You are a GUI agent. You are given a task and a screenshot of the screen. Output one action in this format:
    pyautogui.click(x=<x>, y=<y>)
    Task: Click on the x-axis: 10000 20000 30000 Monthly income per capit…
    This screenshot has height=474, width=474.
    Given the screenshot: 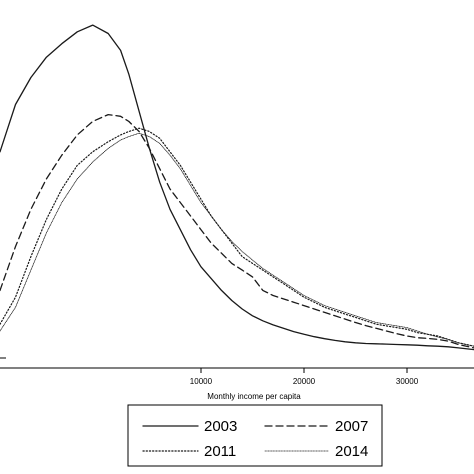 What is the action you would take?
    pyautogui.click(x=237, y=384)
    